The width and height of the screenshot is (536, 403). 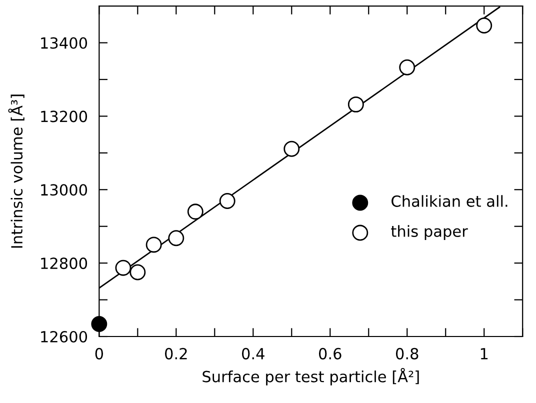 I want to click on legend-label: this paper, so click(x=429, y=232).